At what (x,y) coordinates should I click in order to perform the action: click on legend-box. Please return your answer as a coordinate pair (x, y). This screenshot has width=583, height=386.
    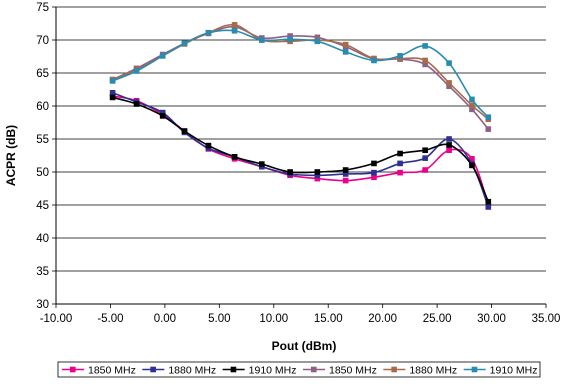
    Looking at the image, I should click on (299, 369).